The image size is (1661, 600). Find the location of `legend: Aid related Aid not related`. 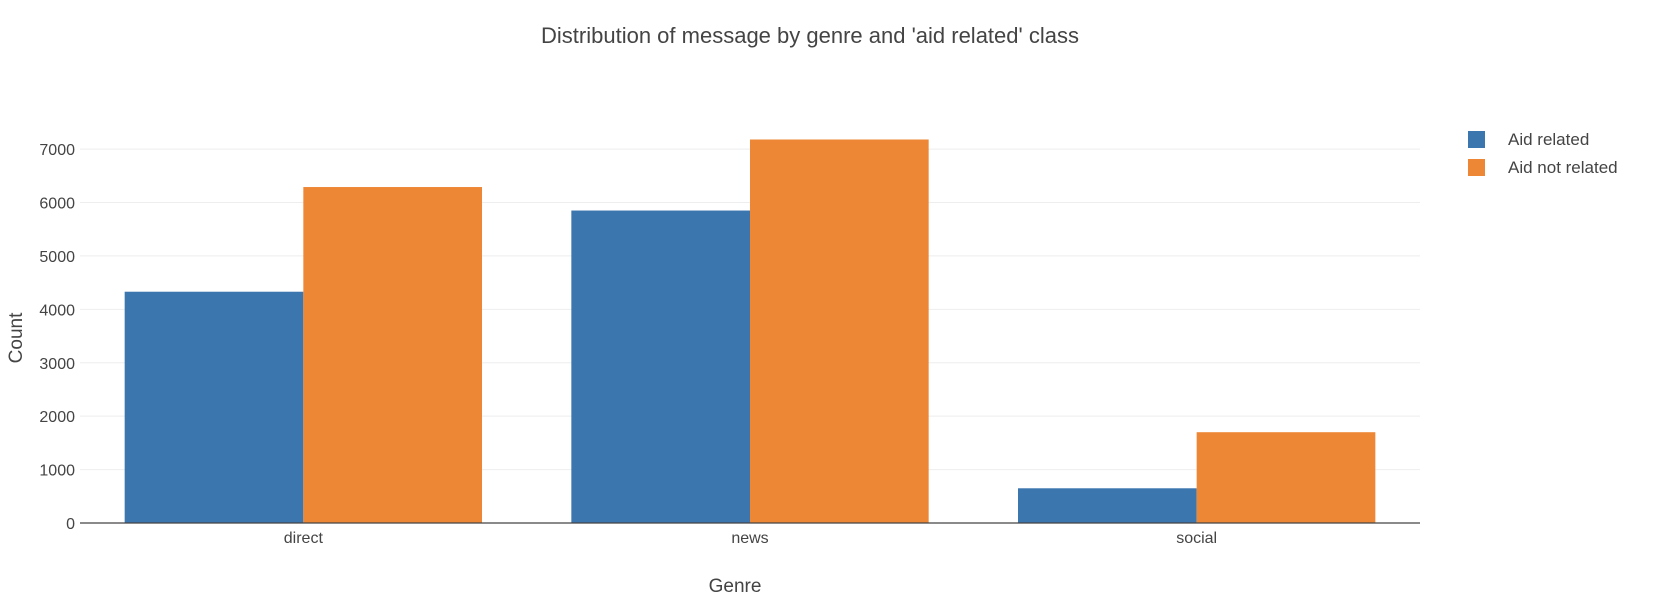

legend: Aid related Aid not related is located at coordinates (1543, 153).